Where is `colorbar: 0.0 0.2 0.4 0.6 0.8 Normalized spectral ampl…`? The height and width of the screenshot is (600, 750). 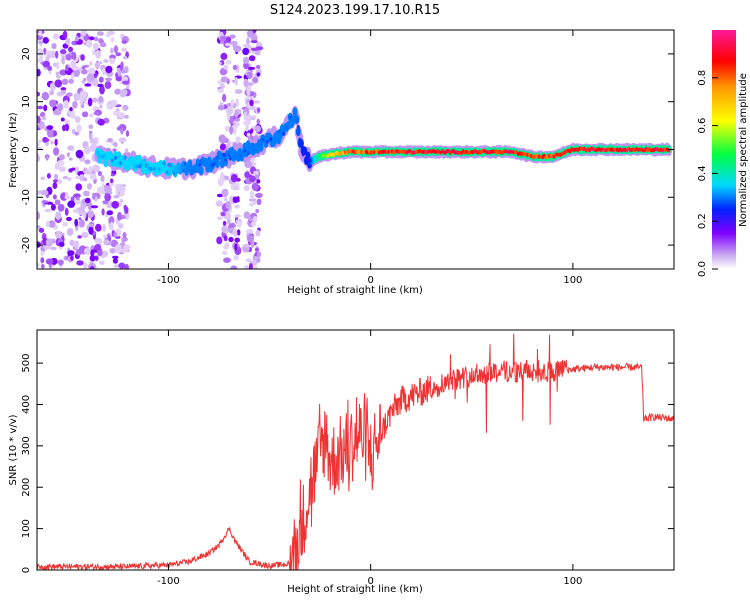
colorbar: 0.0 0.2 0.4 0.6 0.8 Normalized spectral ampl… is located at coordinates (723, 153).